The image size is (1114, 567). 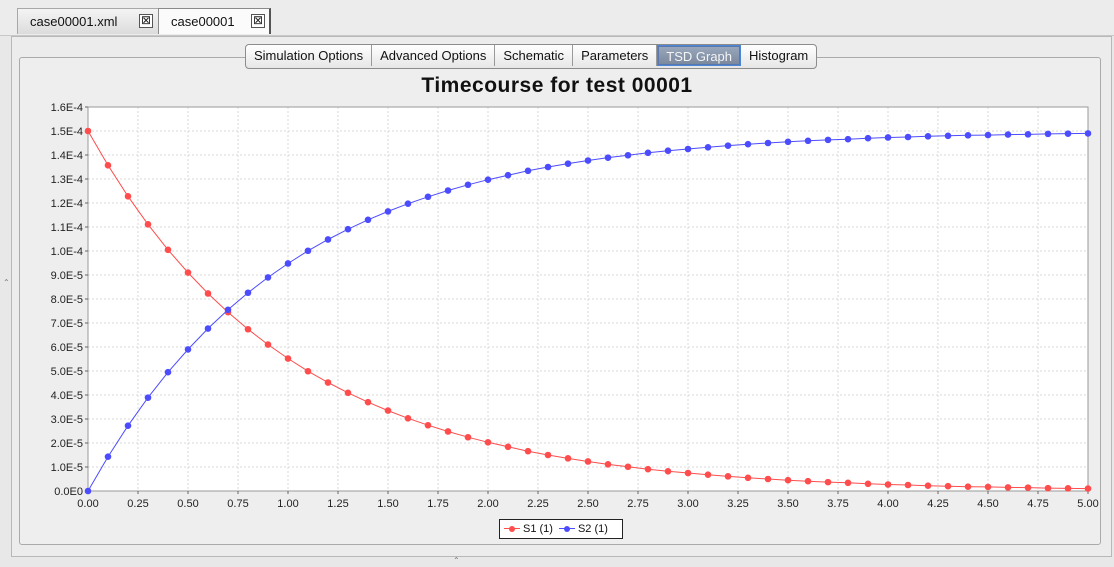 What do you see at coordinates (67, 348) in the screenshot?
I see `y-tick-label: 6.0E-5` at bounding box center [67, 348].